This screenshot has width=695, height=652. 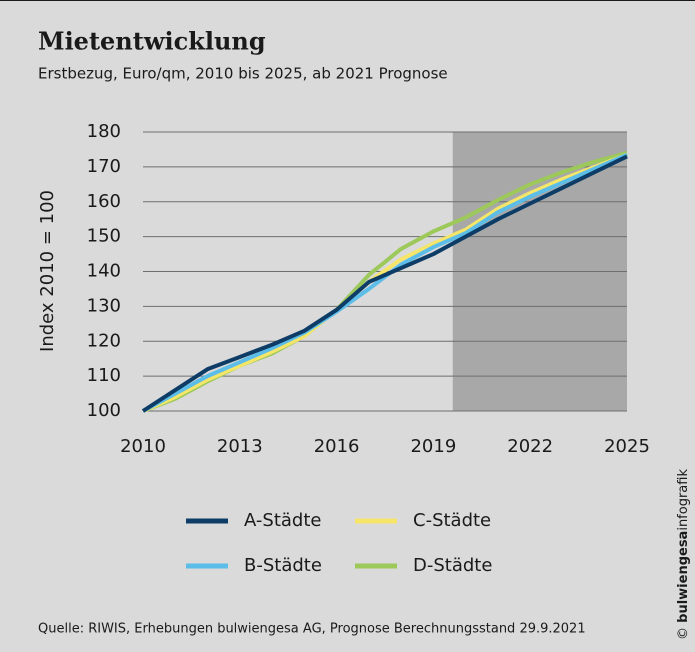 What do you see at coordinates (104, 131) in the screenshot?
I see `y-tick-label: 180` at bounding box center [104, 131].